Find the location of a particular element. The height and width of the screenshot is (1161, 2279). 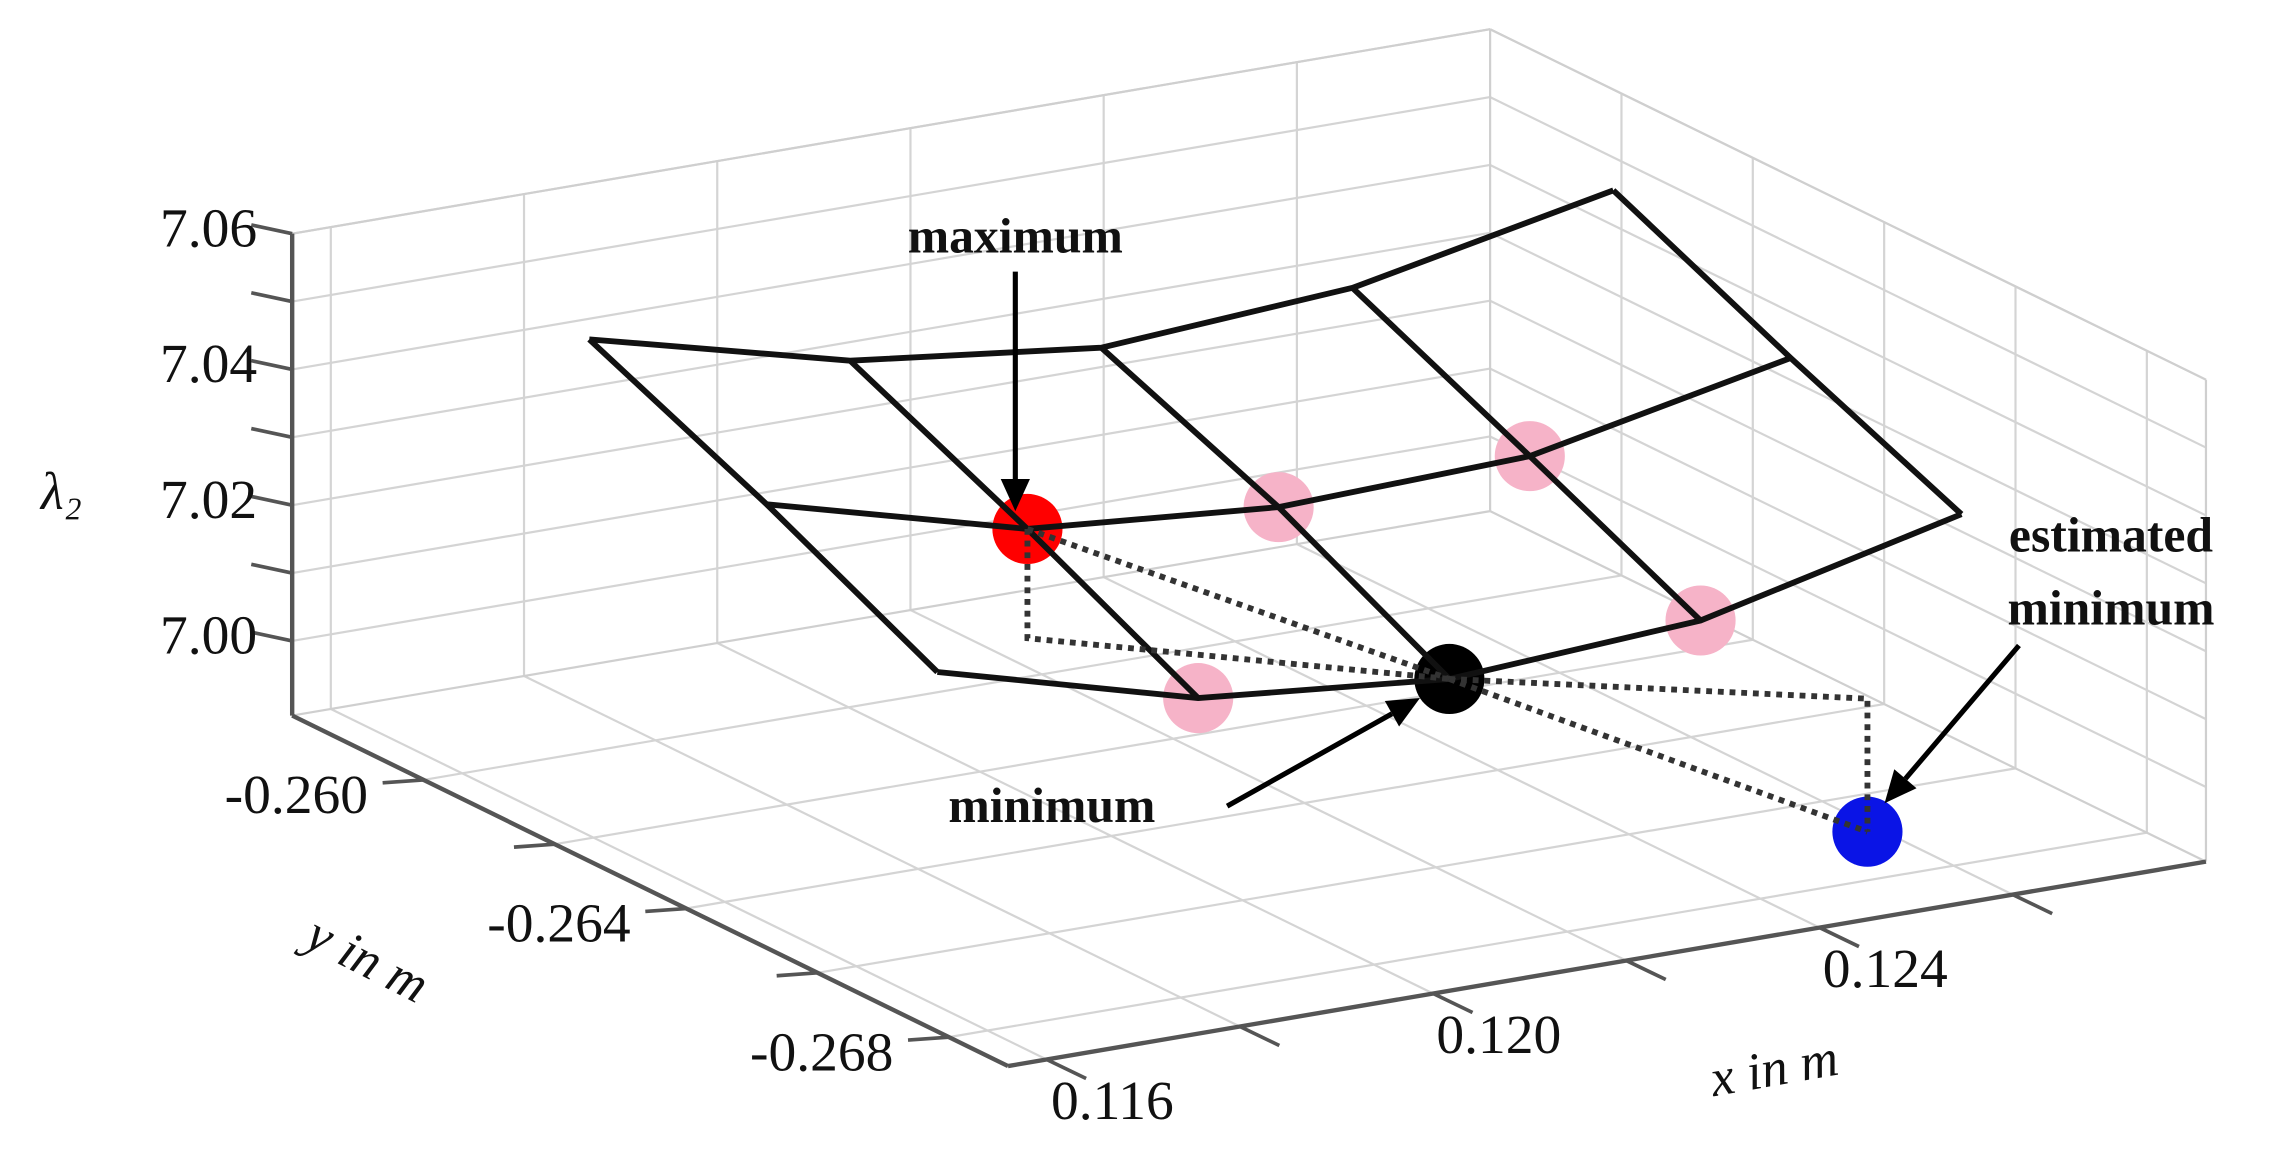

z-axis-title: λ₂ is located at coordinates (60, 492).